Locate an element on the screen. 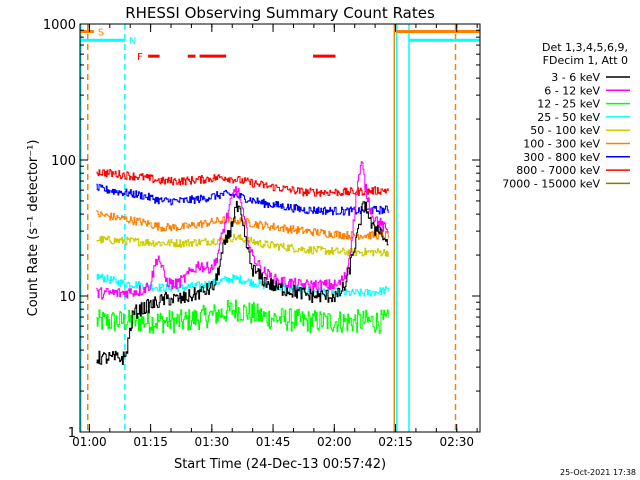 This screenshot has height=480, width=640. flag-label-f: F is located at coordinates (140, 57).